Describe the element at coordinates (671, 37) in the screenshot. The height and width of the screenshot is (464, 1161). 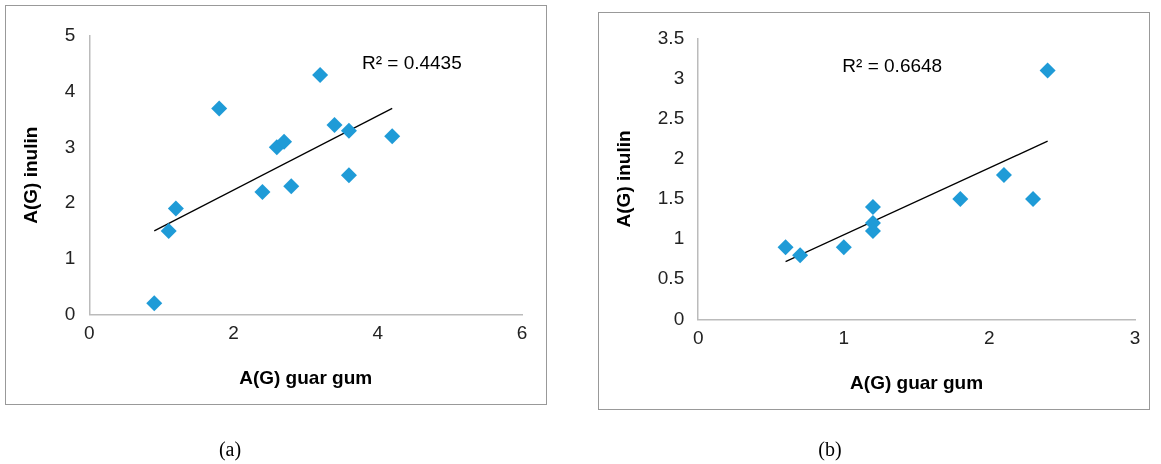
I see `y-tick-label: 3.5` at that location.